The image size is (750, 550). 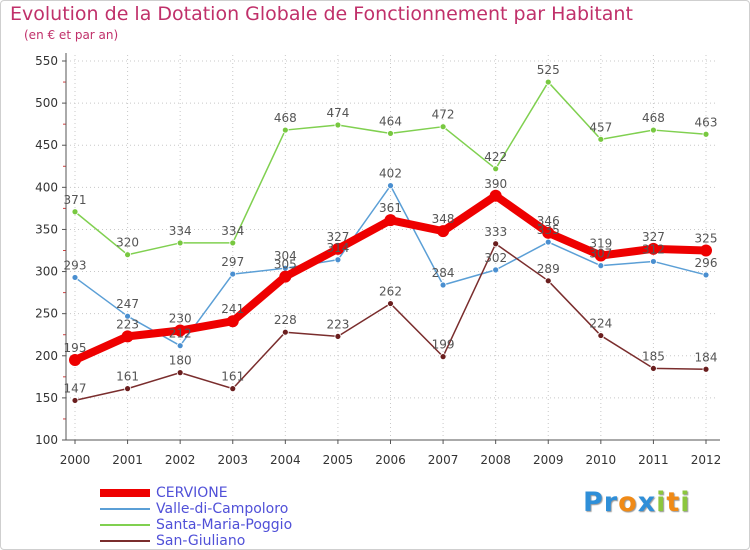 I want to click on data-label-cervione: 305, so click(x=285, y=265).